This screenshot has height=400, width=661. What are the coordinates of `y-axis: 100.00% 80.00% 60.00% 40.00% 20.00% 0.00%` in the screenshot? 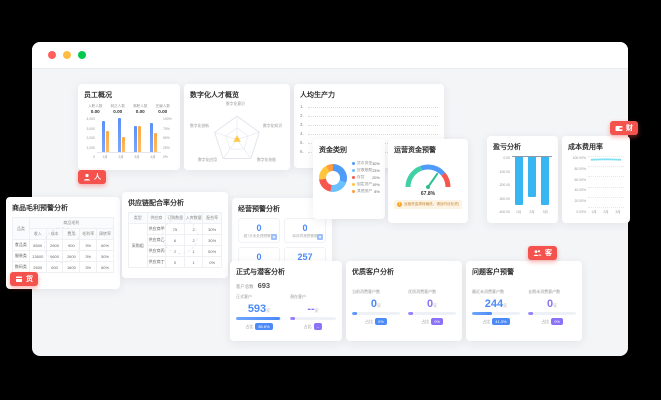 It's located at (578, 185).